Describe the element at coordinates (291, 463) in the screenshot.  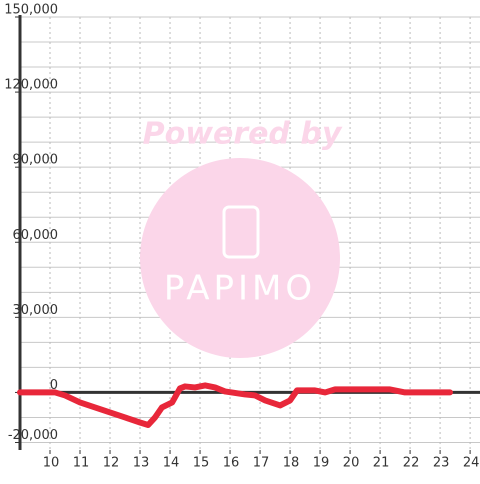
I see `x-tick-label: 18` at that location.